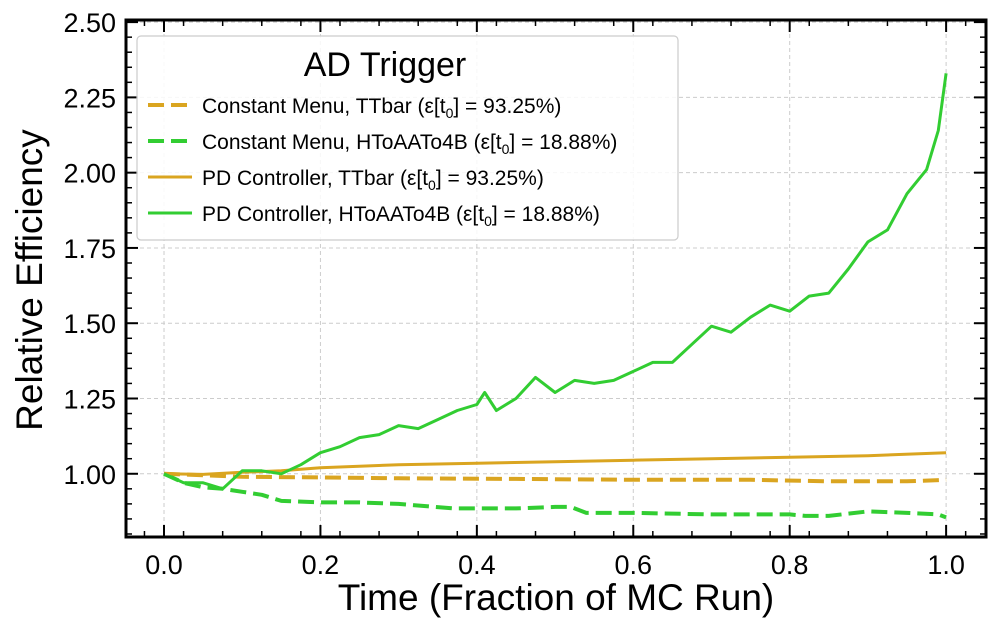 This screenshot has width=996, height=637. I want to click on y-tick-label: 1.75, so click(89, 249).